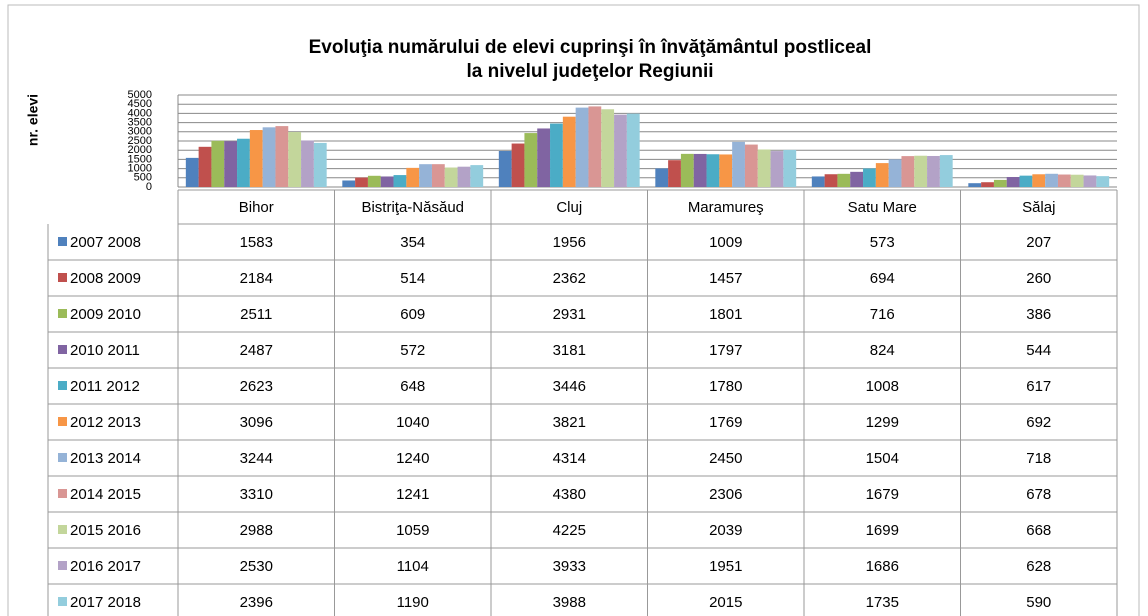 The image size is (1148, 616). Describe the element at coordinates (256, 278) in the screenshot. I see `table-cell: 2184` at that location.